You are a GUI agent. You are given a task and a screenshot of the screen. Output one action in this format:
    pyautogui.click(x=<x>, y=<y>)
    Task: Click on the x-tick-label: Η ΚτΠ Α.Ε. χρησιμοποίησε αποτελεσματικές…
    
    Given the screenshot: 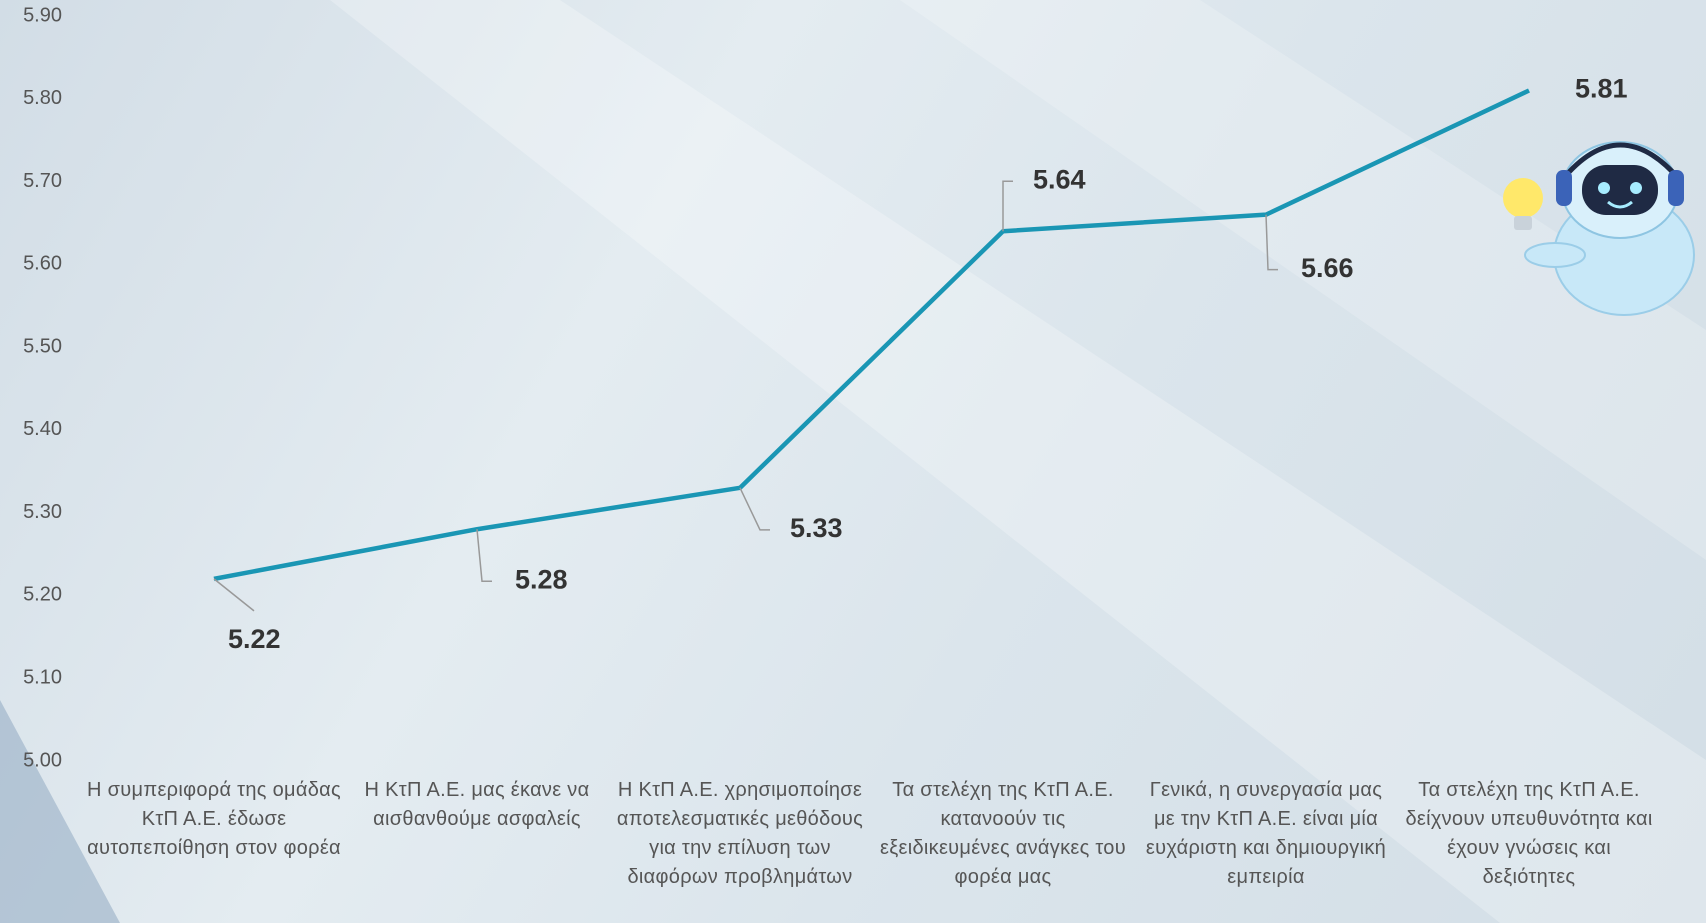 What is the action you would take?
    pyautogui.click(x=740, y=833)
    